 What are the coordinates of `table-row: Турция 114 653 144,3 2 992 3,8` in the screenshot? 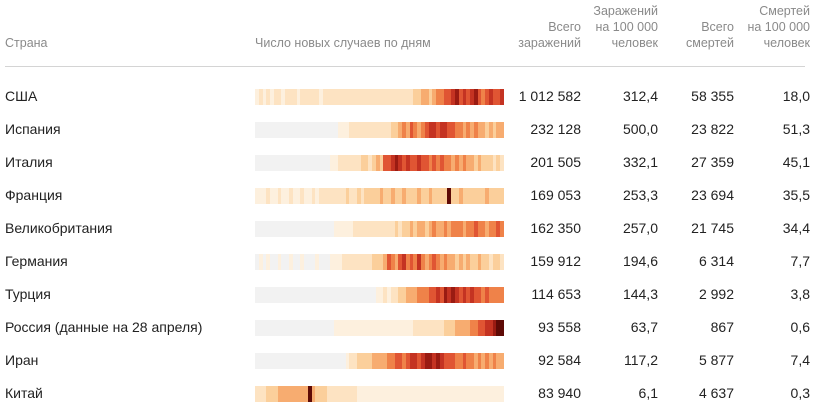 It's located at (408, 294).